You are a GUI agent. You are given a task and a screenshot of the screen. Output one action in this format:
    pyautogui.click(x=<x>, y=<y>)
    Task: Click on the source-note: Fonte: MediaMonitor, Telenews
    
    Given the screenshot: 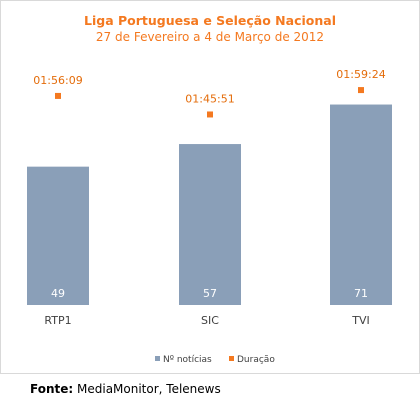 What is the action you would take?
    pyautogui.click(x=125, y=389)
    